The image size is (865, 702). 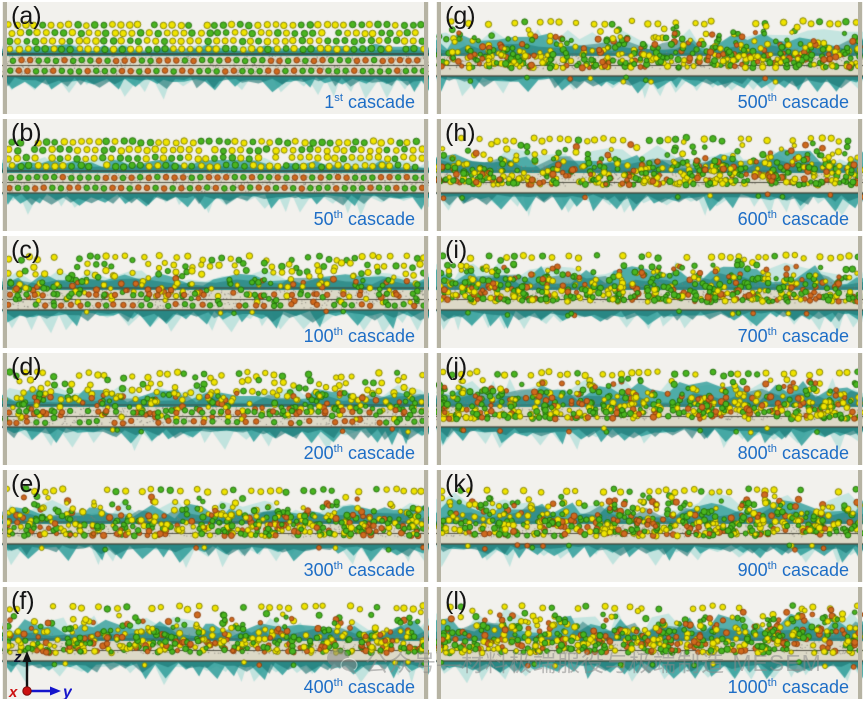 I want to click on panel-g: (g) 500th cascade, so click(x=649, y=58).